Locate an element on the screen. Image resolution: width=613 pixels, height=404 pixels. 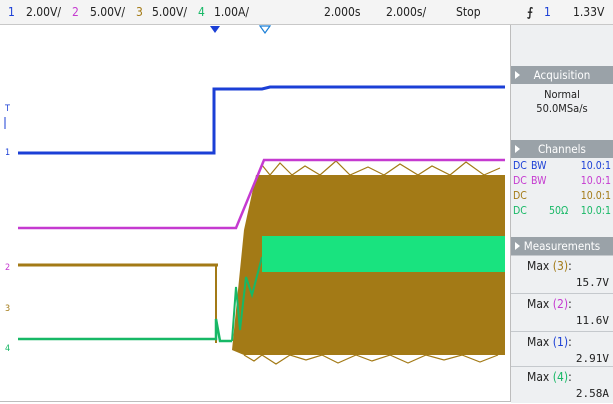
acquisition-rate: 50.0MSa/s is located at coordinates (562, 108).